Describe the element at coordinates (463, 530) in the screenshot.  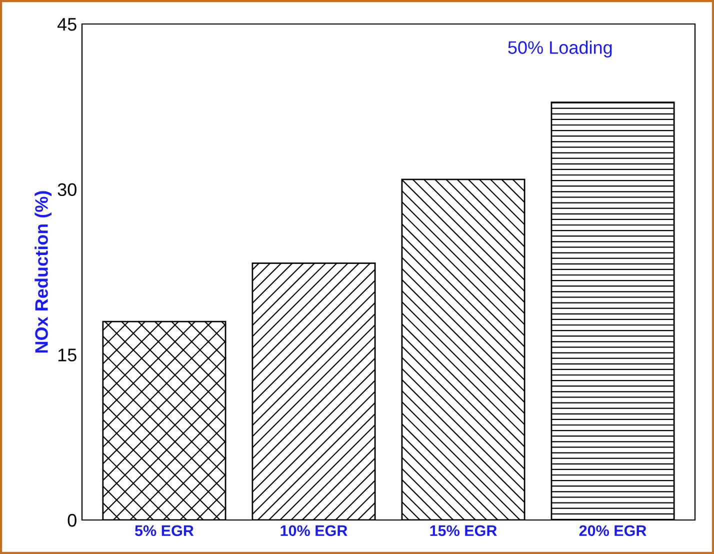
I see `x-tick-label: 15% EGR` at that location.